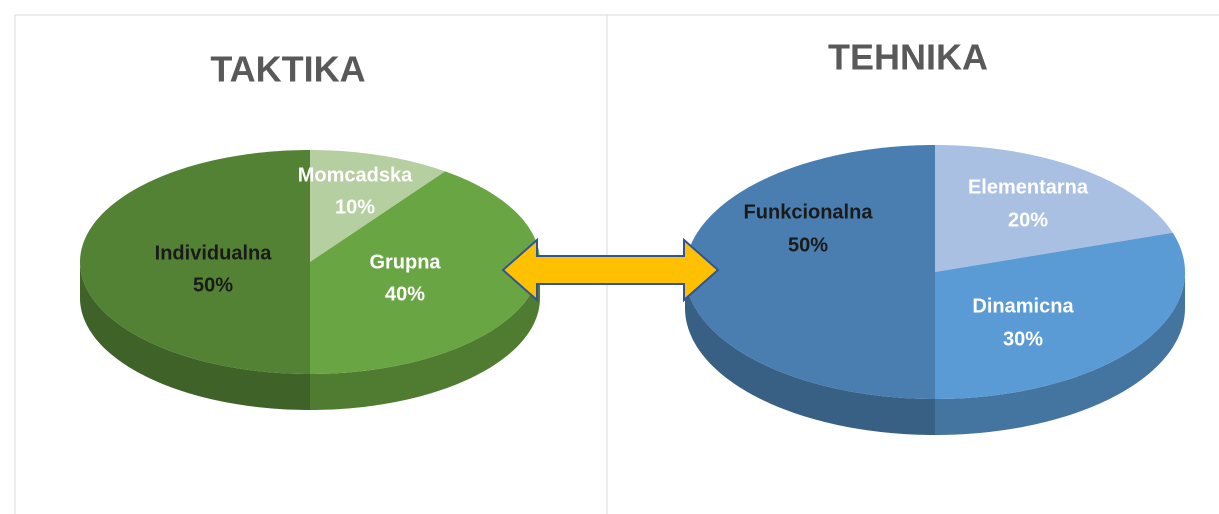  I want to click on slice-label: Elementarna, so click(1028, 187).